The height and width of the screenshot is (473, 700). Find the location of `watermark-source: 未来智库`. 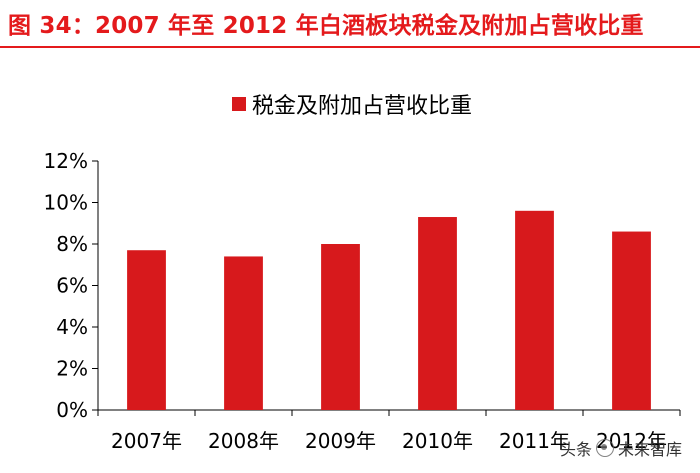

watermark-source: 未来智库 is located at coordinates (650, 449).